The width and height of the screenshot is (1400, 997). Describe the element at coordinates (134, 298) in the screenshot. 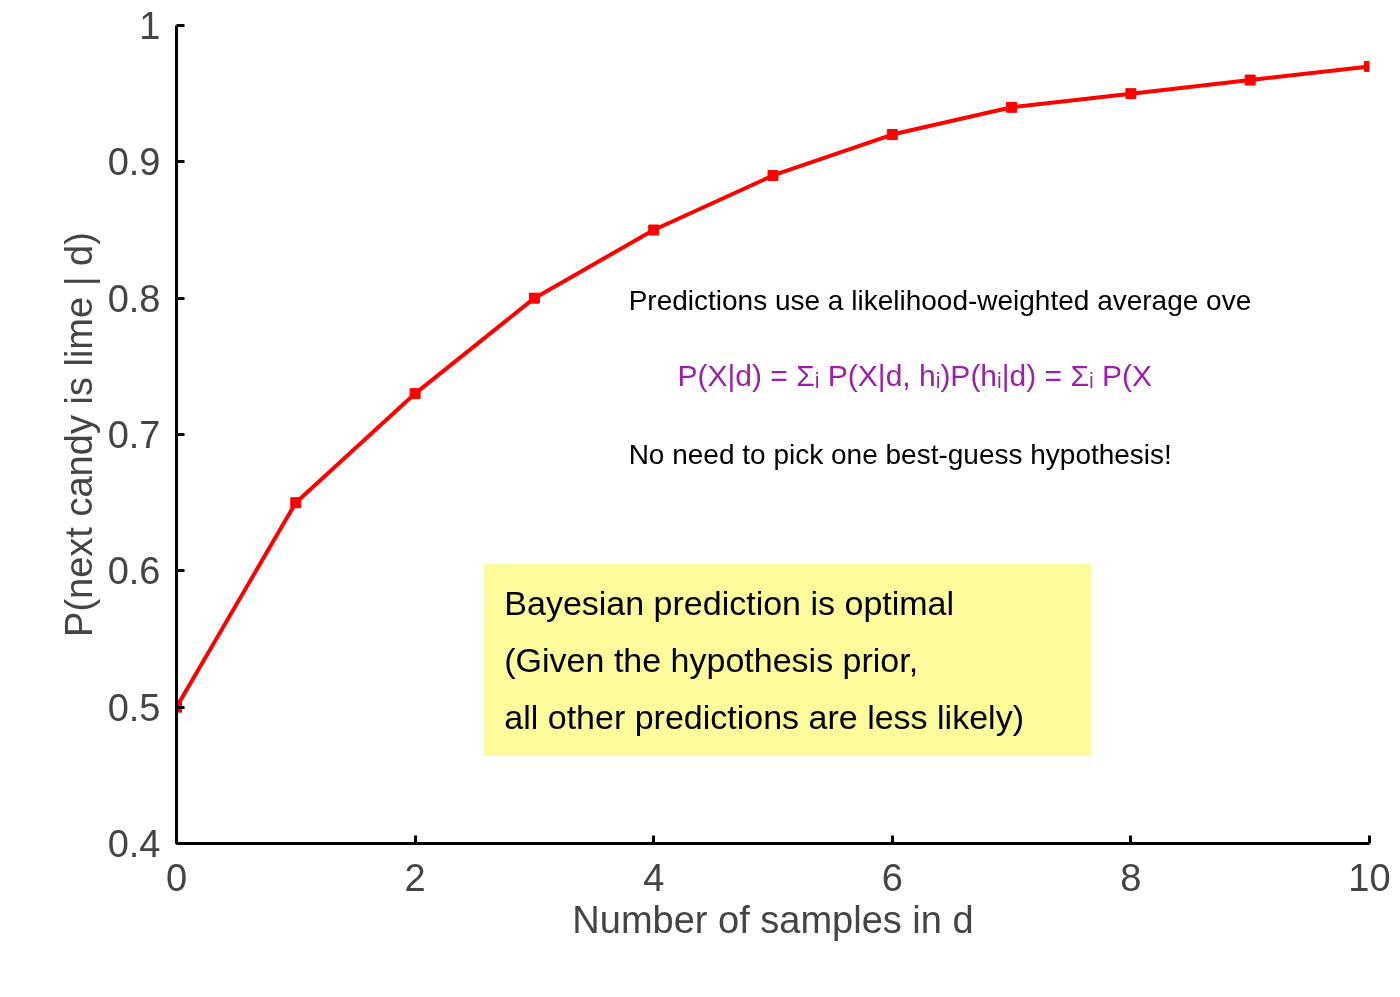

I see `y-tick-label: 0.8` at that location.